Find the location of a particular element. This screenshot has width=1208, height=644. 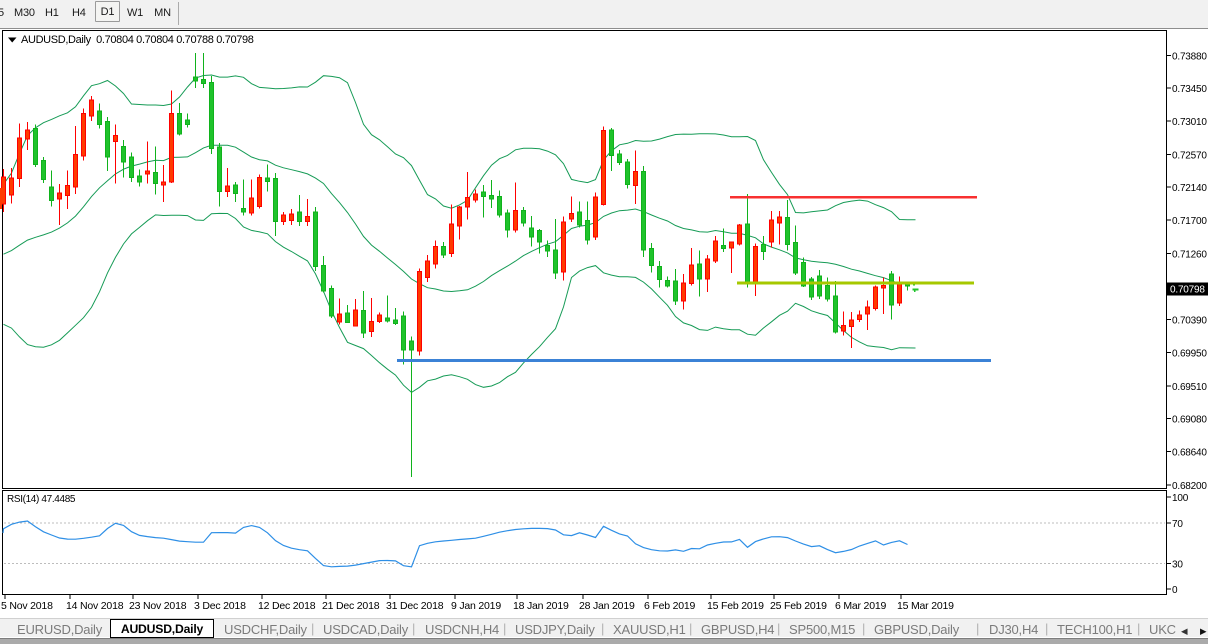

svg-text: 70 is located at coordinates (1177, 524).